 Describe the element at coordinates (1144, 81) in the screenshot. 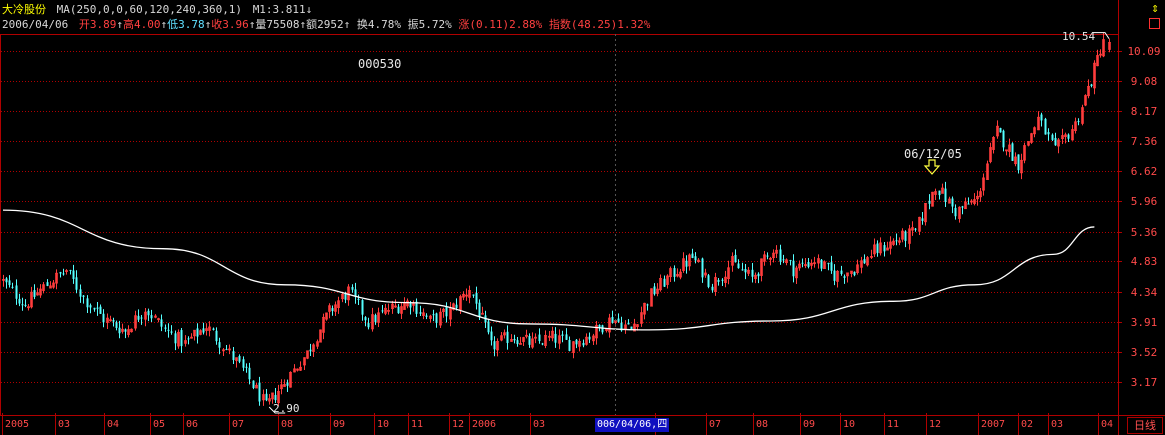

I see `y-tick-label: 9.08` at that location.